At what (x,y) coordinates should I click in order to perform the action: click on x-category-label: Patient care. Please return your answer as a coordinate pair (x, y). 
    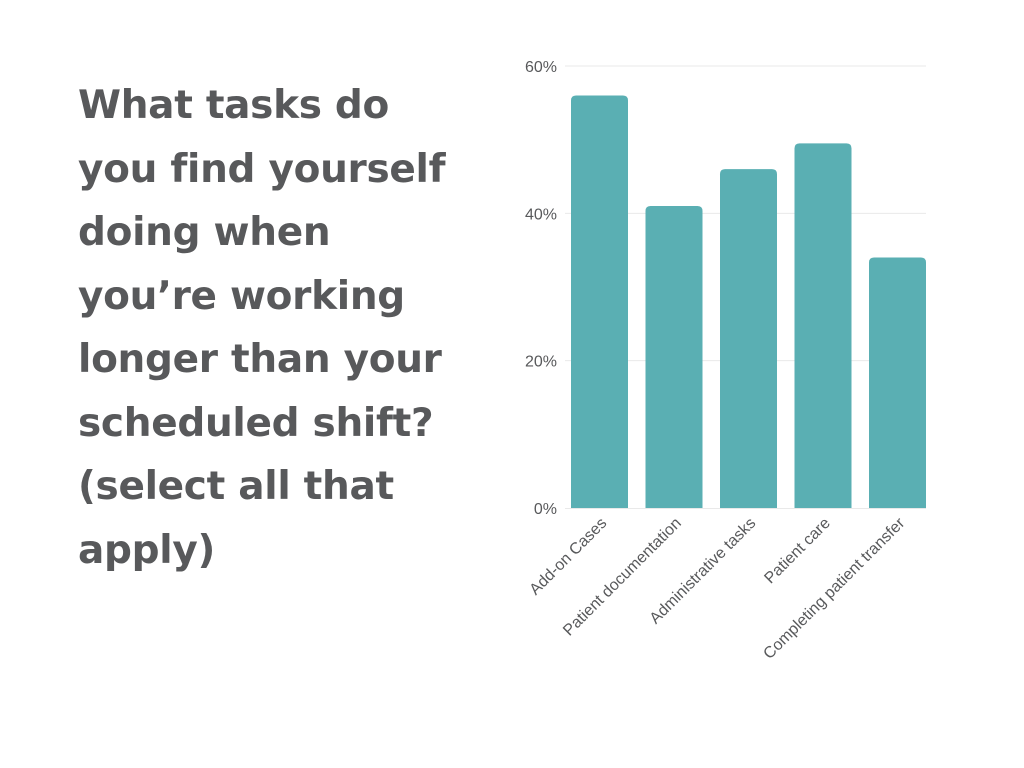
    Looking at the image, I should click on (797, 551).